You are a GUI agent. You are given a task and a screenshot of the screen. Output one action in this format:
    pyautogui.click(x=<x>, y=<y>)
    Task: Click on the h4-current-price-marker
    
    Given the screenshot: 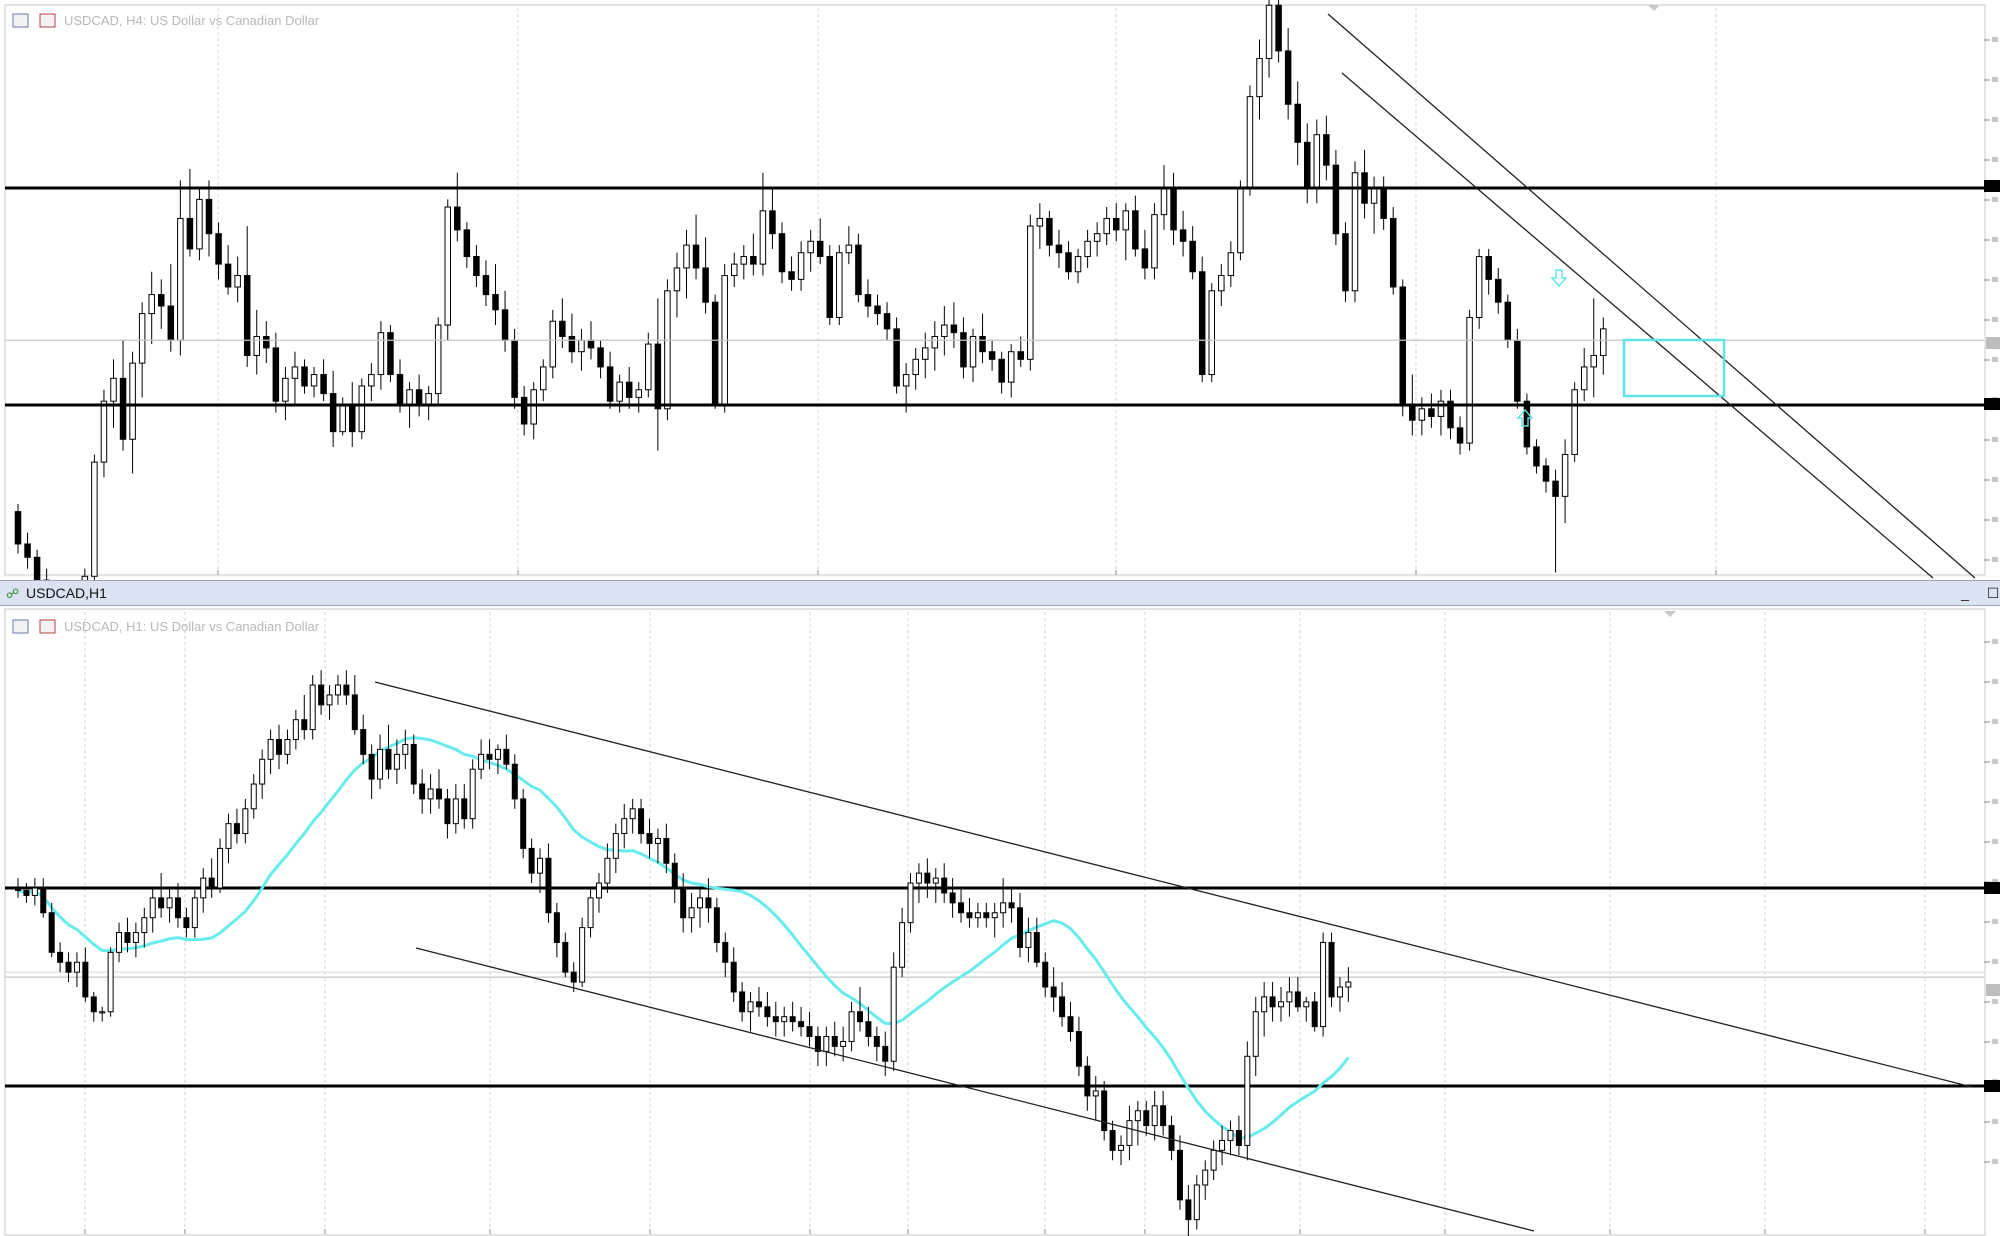 What is the action you would take?
    pyautogui.click(x=1993, y=343)
    